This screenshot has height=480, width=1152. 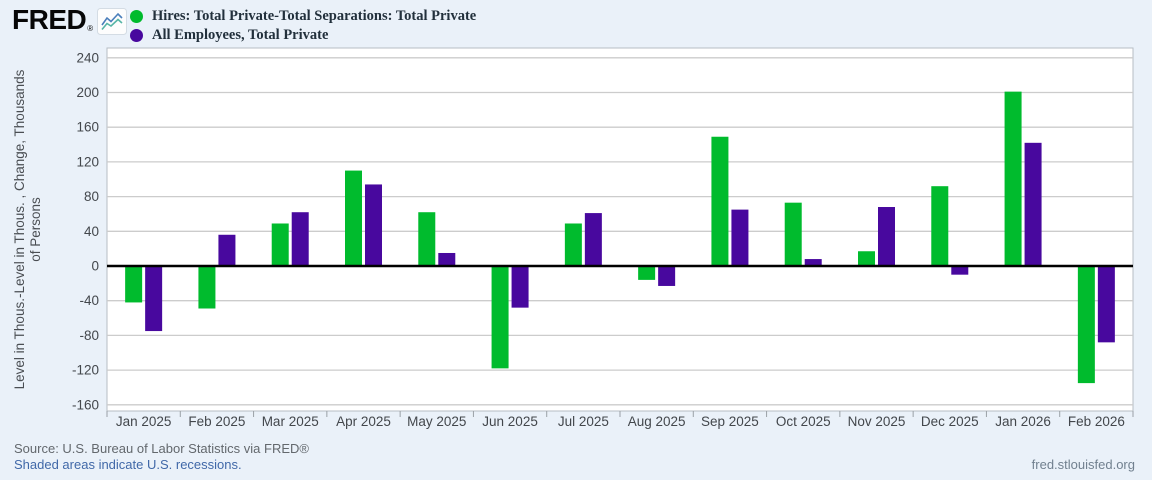 What do you see at coordinates (290, 421) in the screenshot?
I see `x-tick-label: Mar 2025` at bounding box center [290, 421].